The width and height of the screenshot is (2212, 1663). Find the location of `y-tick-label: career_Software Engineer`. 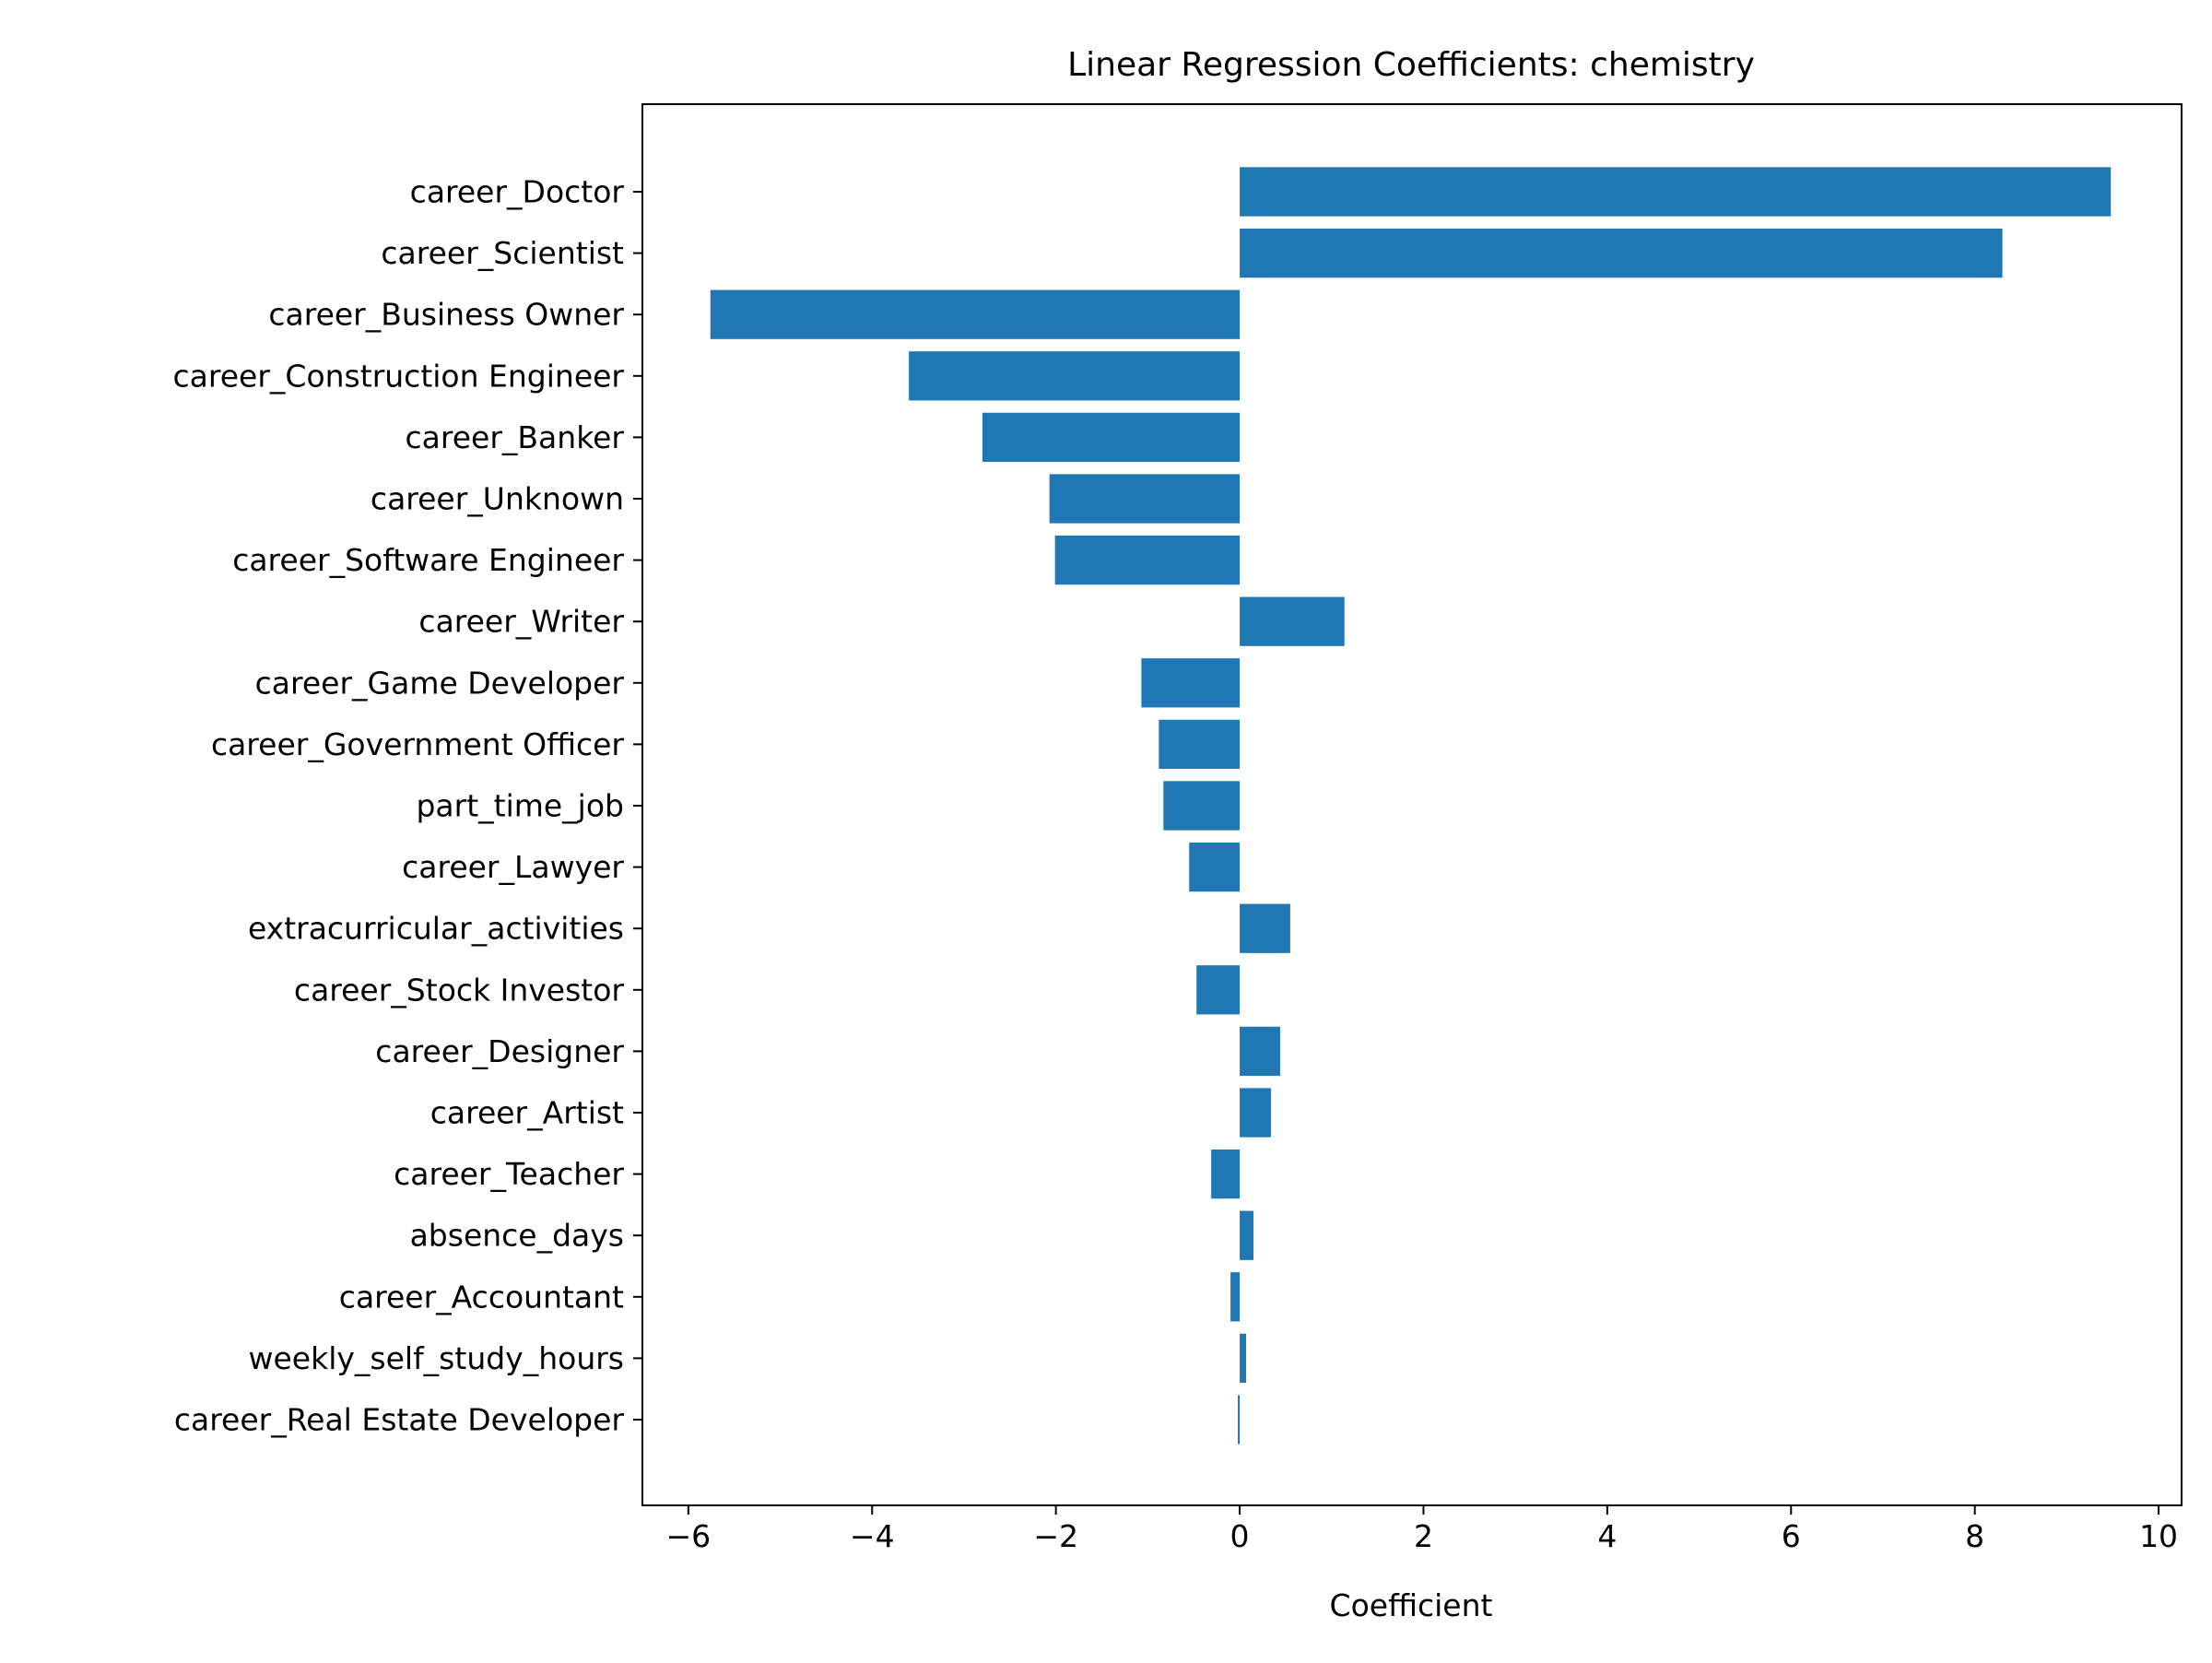

y-tick-label: career_Software Engineer is located at coordinates (428, 560).